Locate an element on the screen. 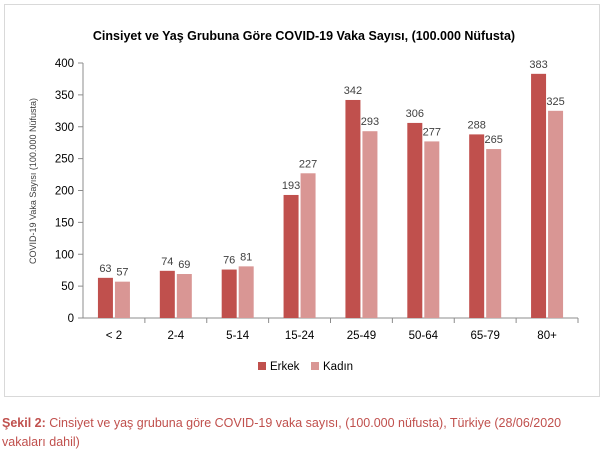  legend-label-kadın: Kadın is located at coordinates (338, 367).